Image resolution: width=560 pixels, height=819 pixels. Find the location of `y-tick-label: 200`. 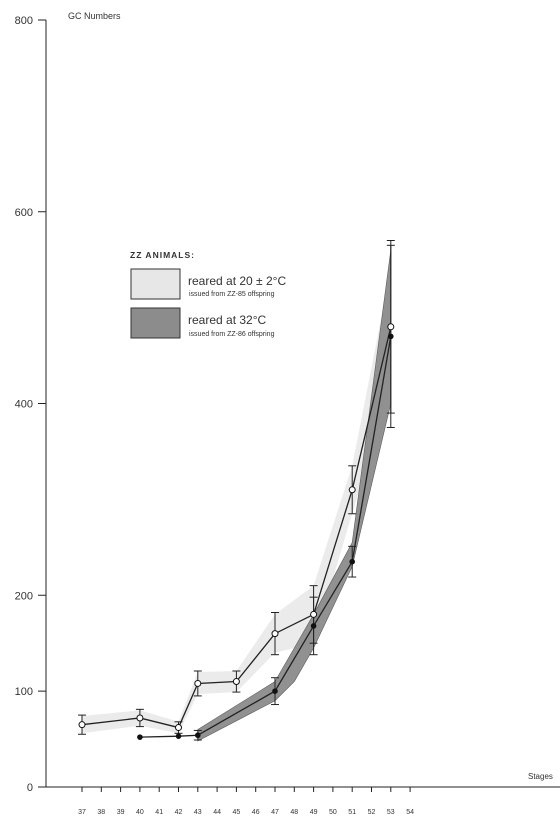

y-tick-label: 200 is located at coordinates (24, 596).